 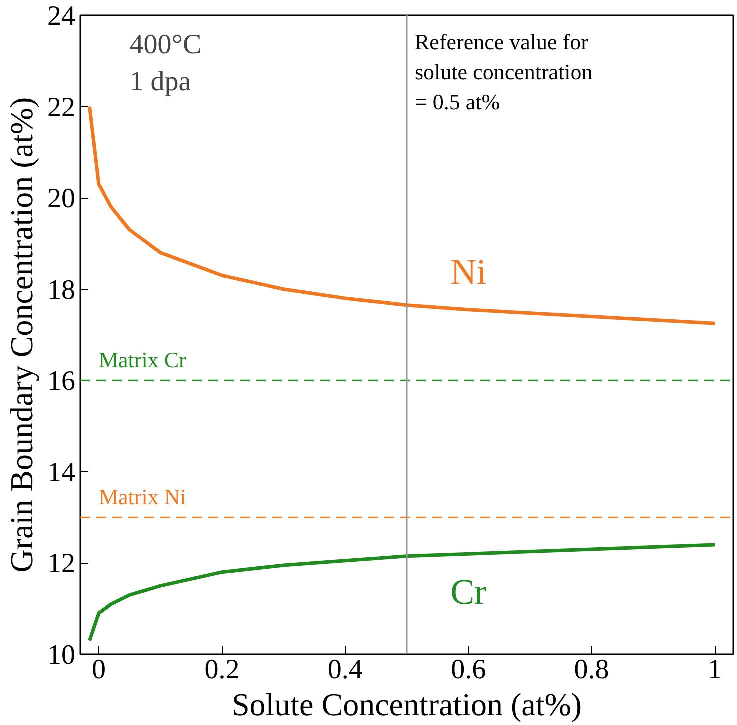 What do you see at coordinates (22, 335) in the screenshot?
I see `y-axis-title: Grain Boundary Concentration (at%)` at bounding box center [22, 335].